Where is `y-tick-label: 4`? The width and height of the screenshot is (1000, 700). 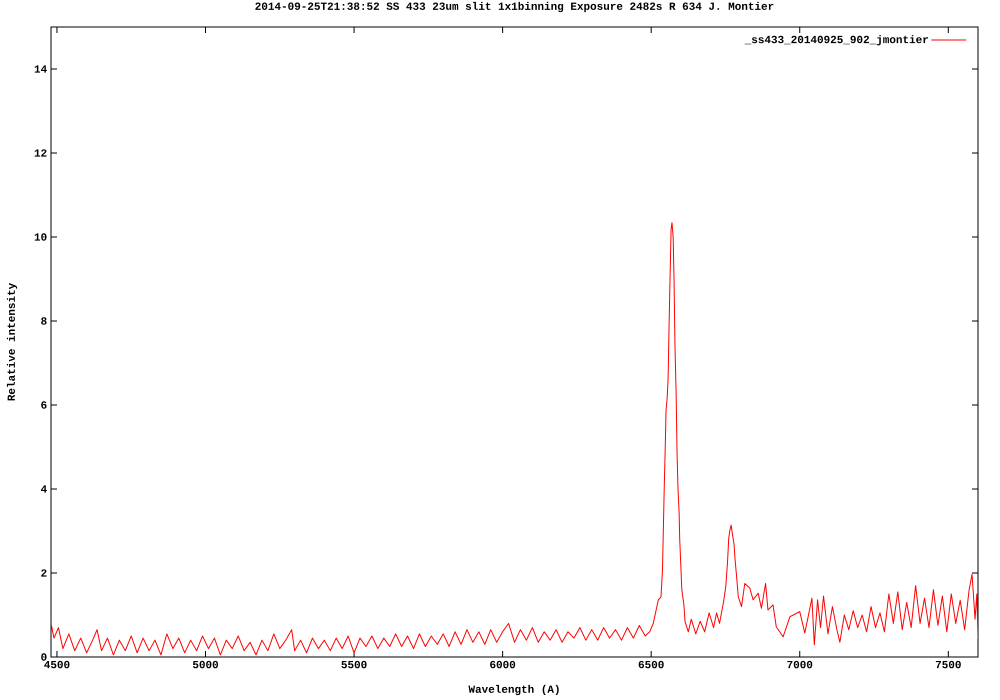 y-tick-label: 4 is located at coordinates (43, 489).